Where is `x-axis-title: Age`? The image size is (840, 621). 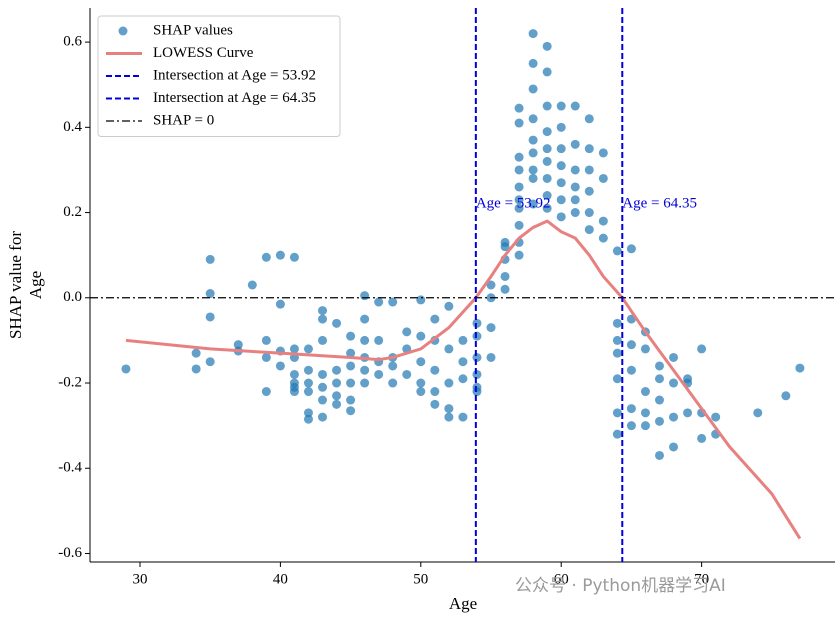
x-axis-title: Age is located at coordinates (463, 603).